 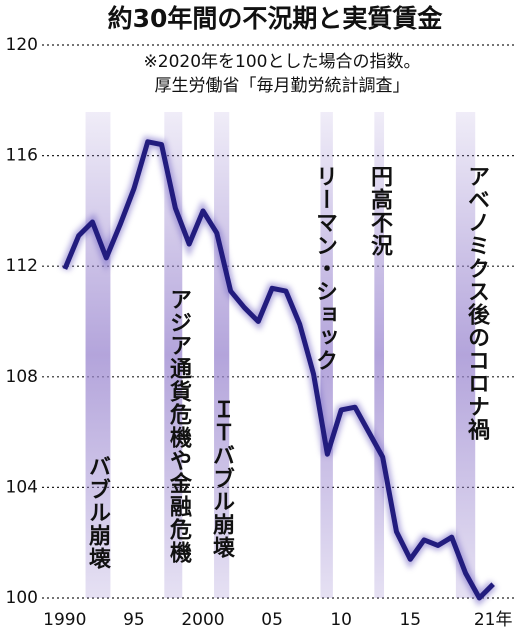 What do you see at coordinates (202, 620) in the screenshot?
I see `x-tick-label: 2000` at bounding box center [202, 620].